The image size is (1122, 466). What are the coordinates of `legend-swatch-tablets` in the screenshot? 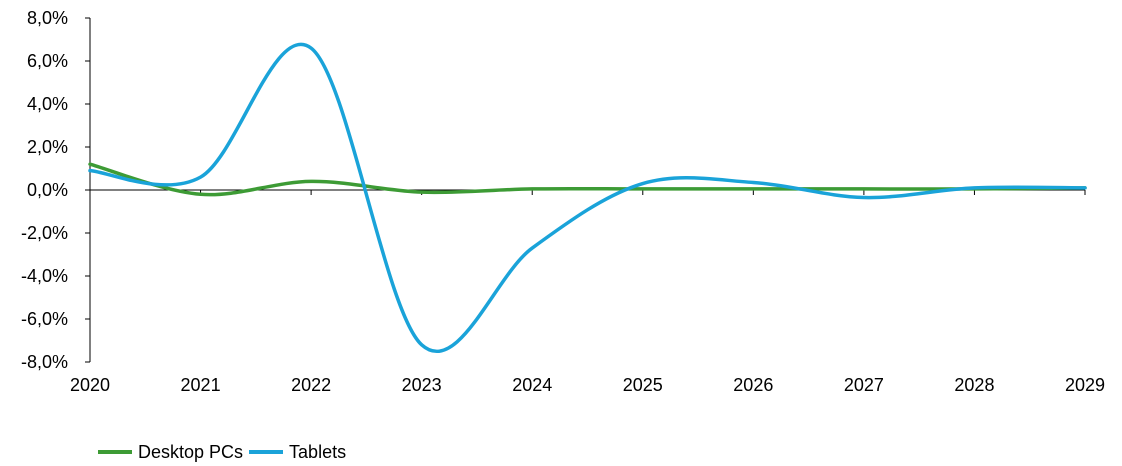 It's located at (266, 452).